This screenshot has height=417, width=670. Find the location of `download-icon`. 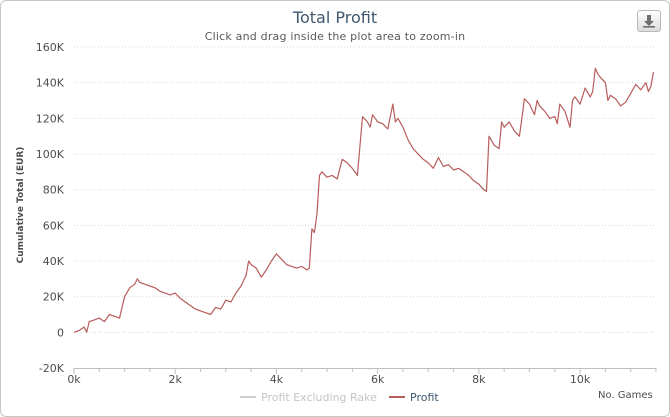

download-icon is located at coordinates (649, 21).